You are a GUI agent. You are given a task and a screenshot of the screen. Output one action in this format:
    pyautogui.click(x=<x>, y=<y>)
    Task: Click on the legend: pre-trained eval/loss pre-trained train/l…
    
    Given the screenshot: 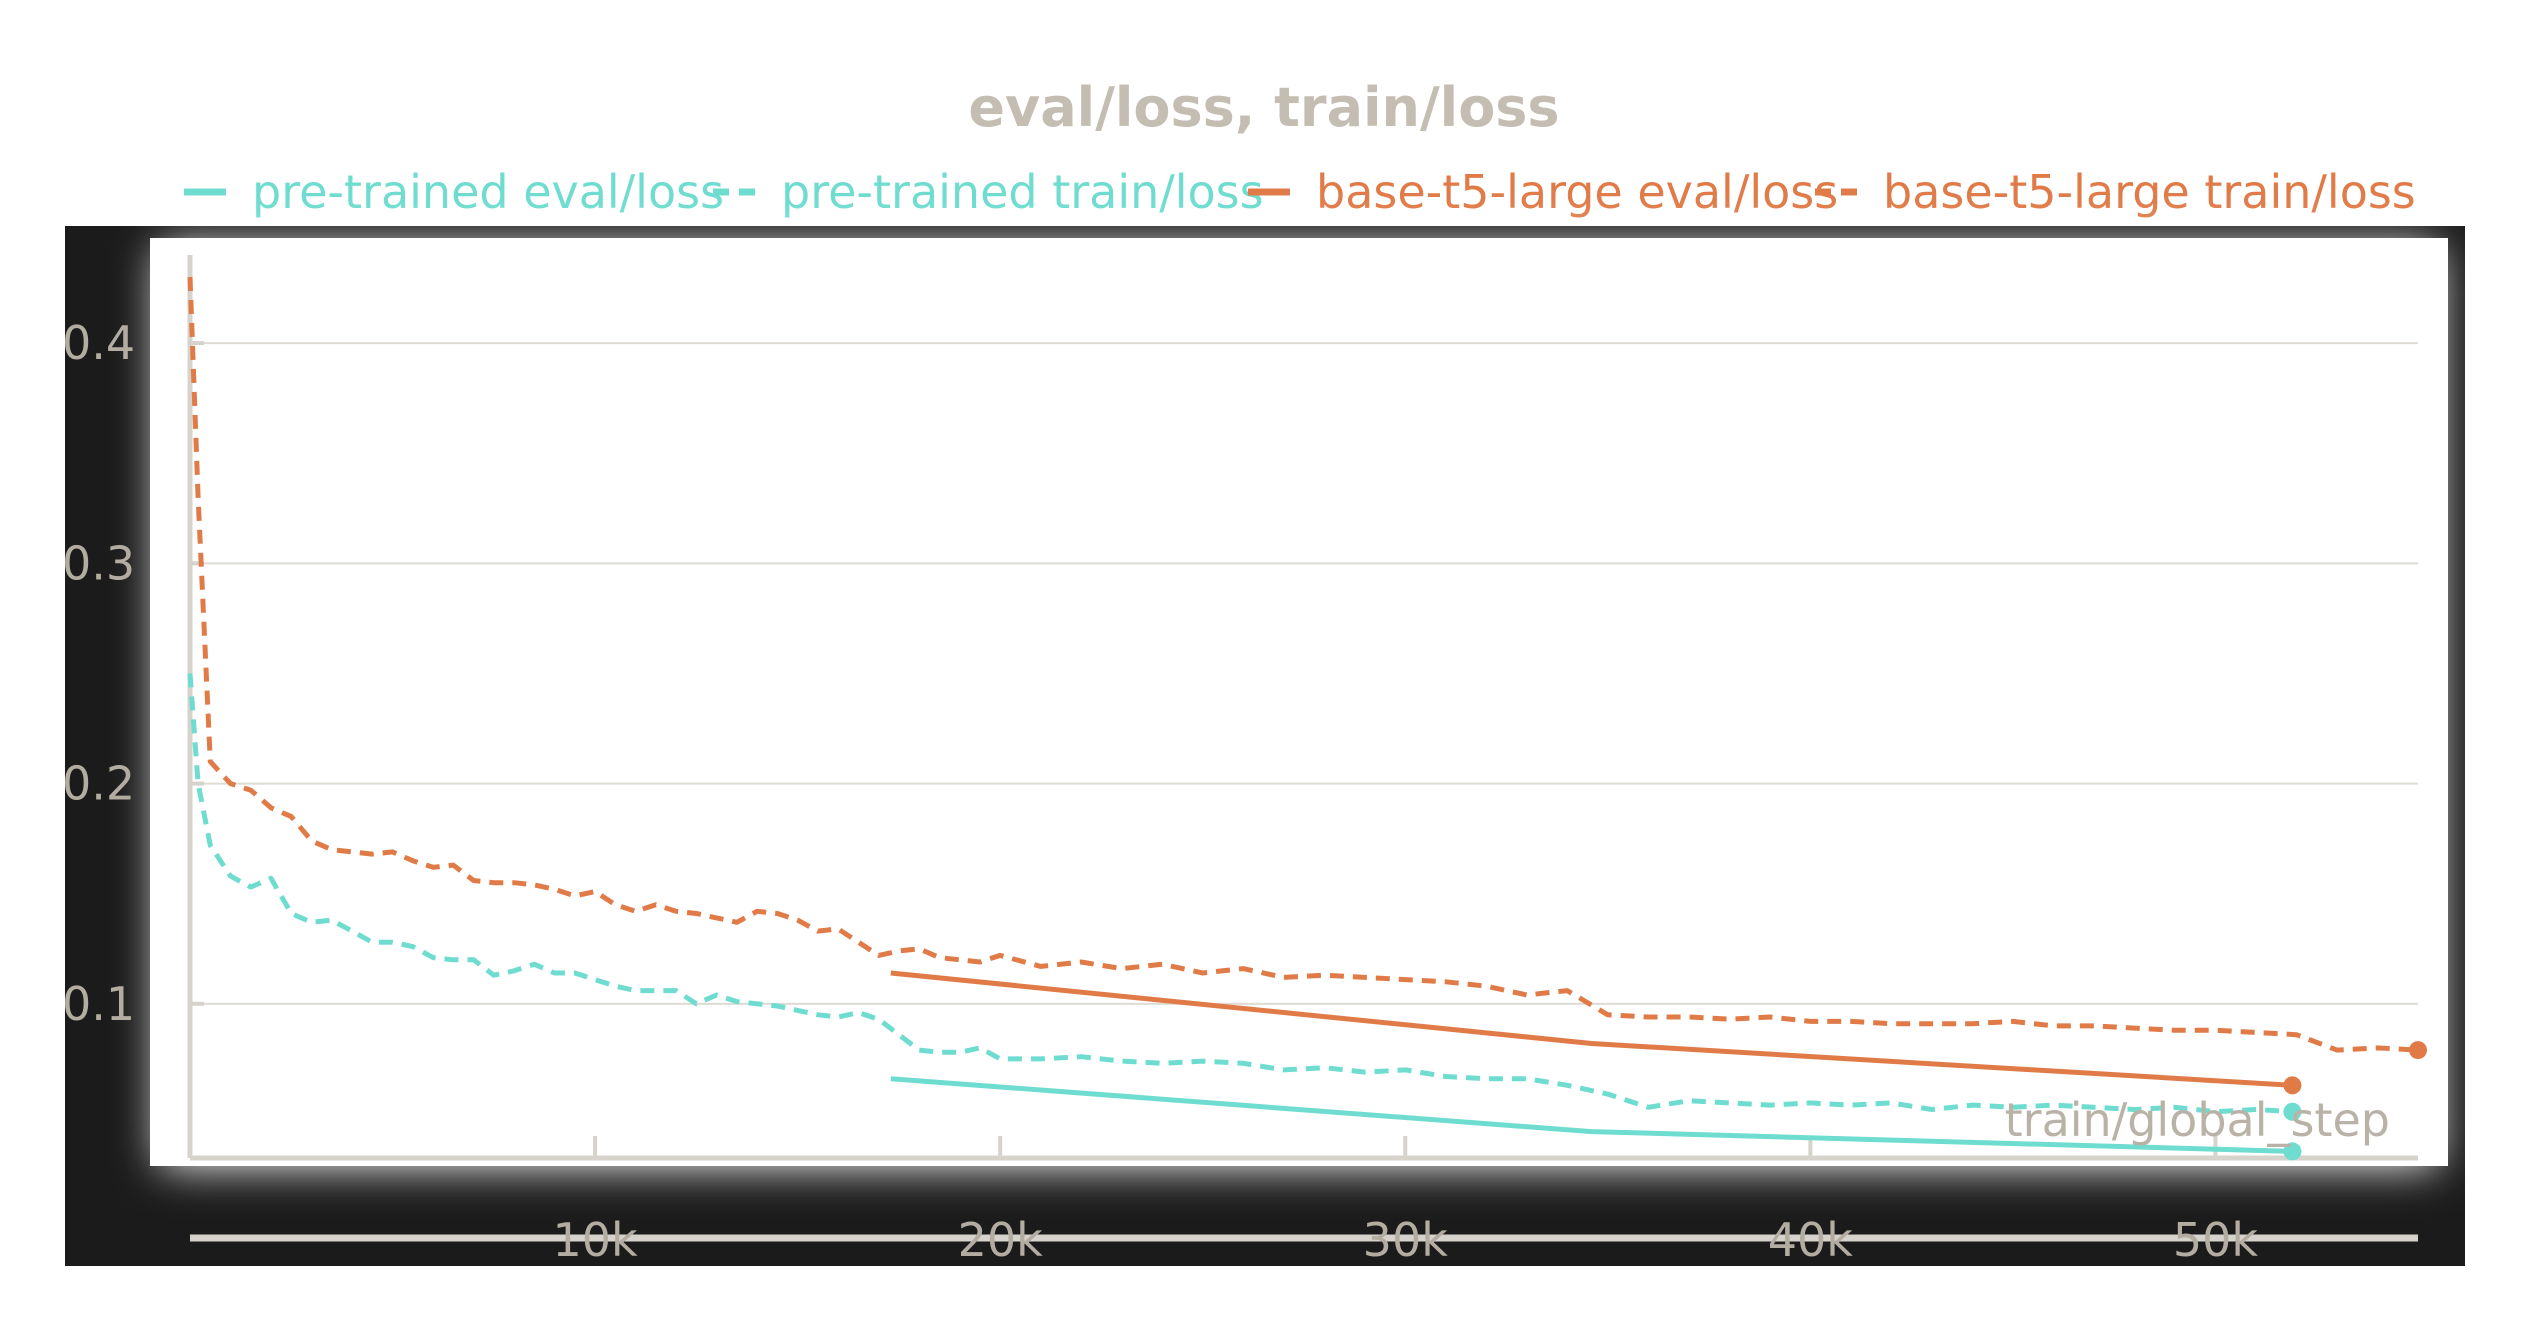 What is the action you would take?
    pyautogui.click(x=1300, y=192)
    